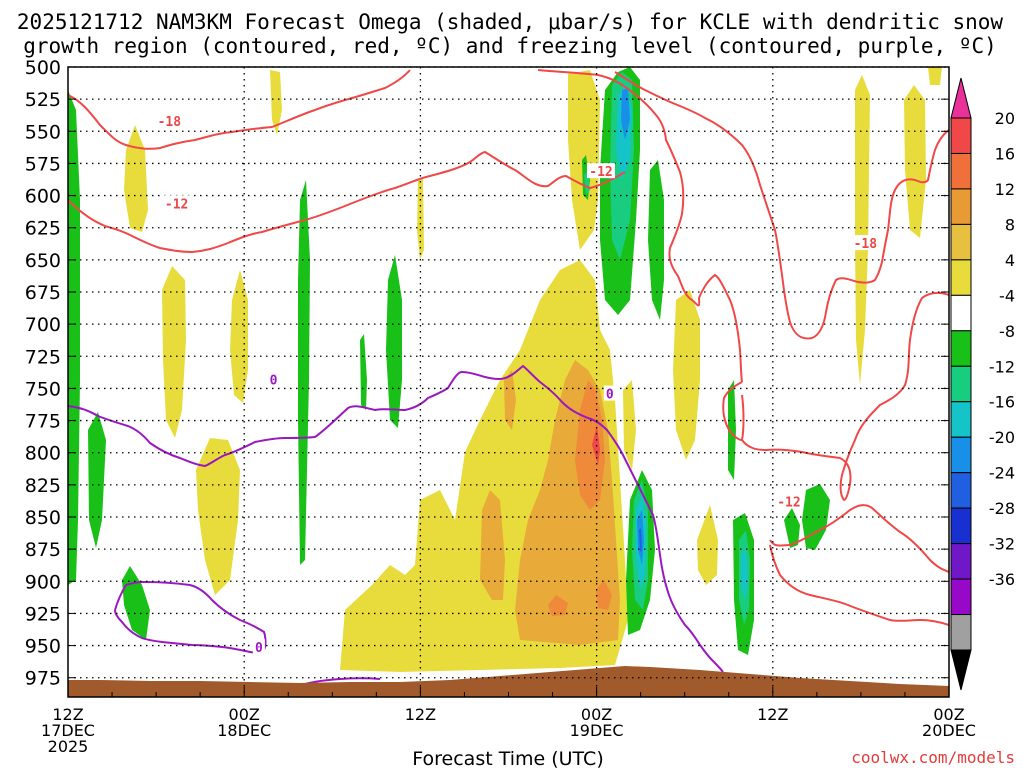  Describe the element at coordinates (1007, 331) in the screenshot. I see `colorbar-label: -8` at that location.